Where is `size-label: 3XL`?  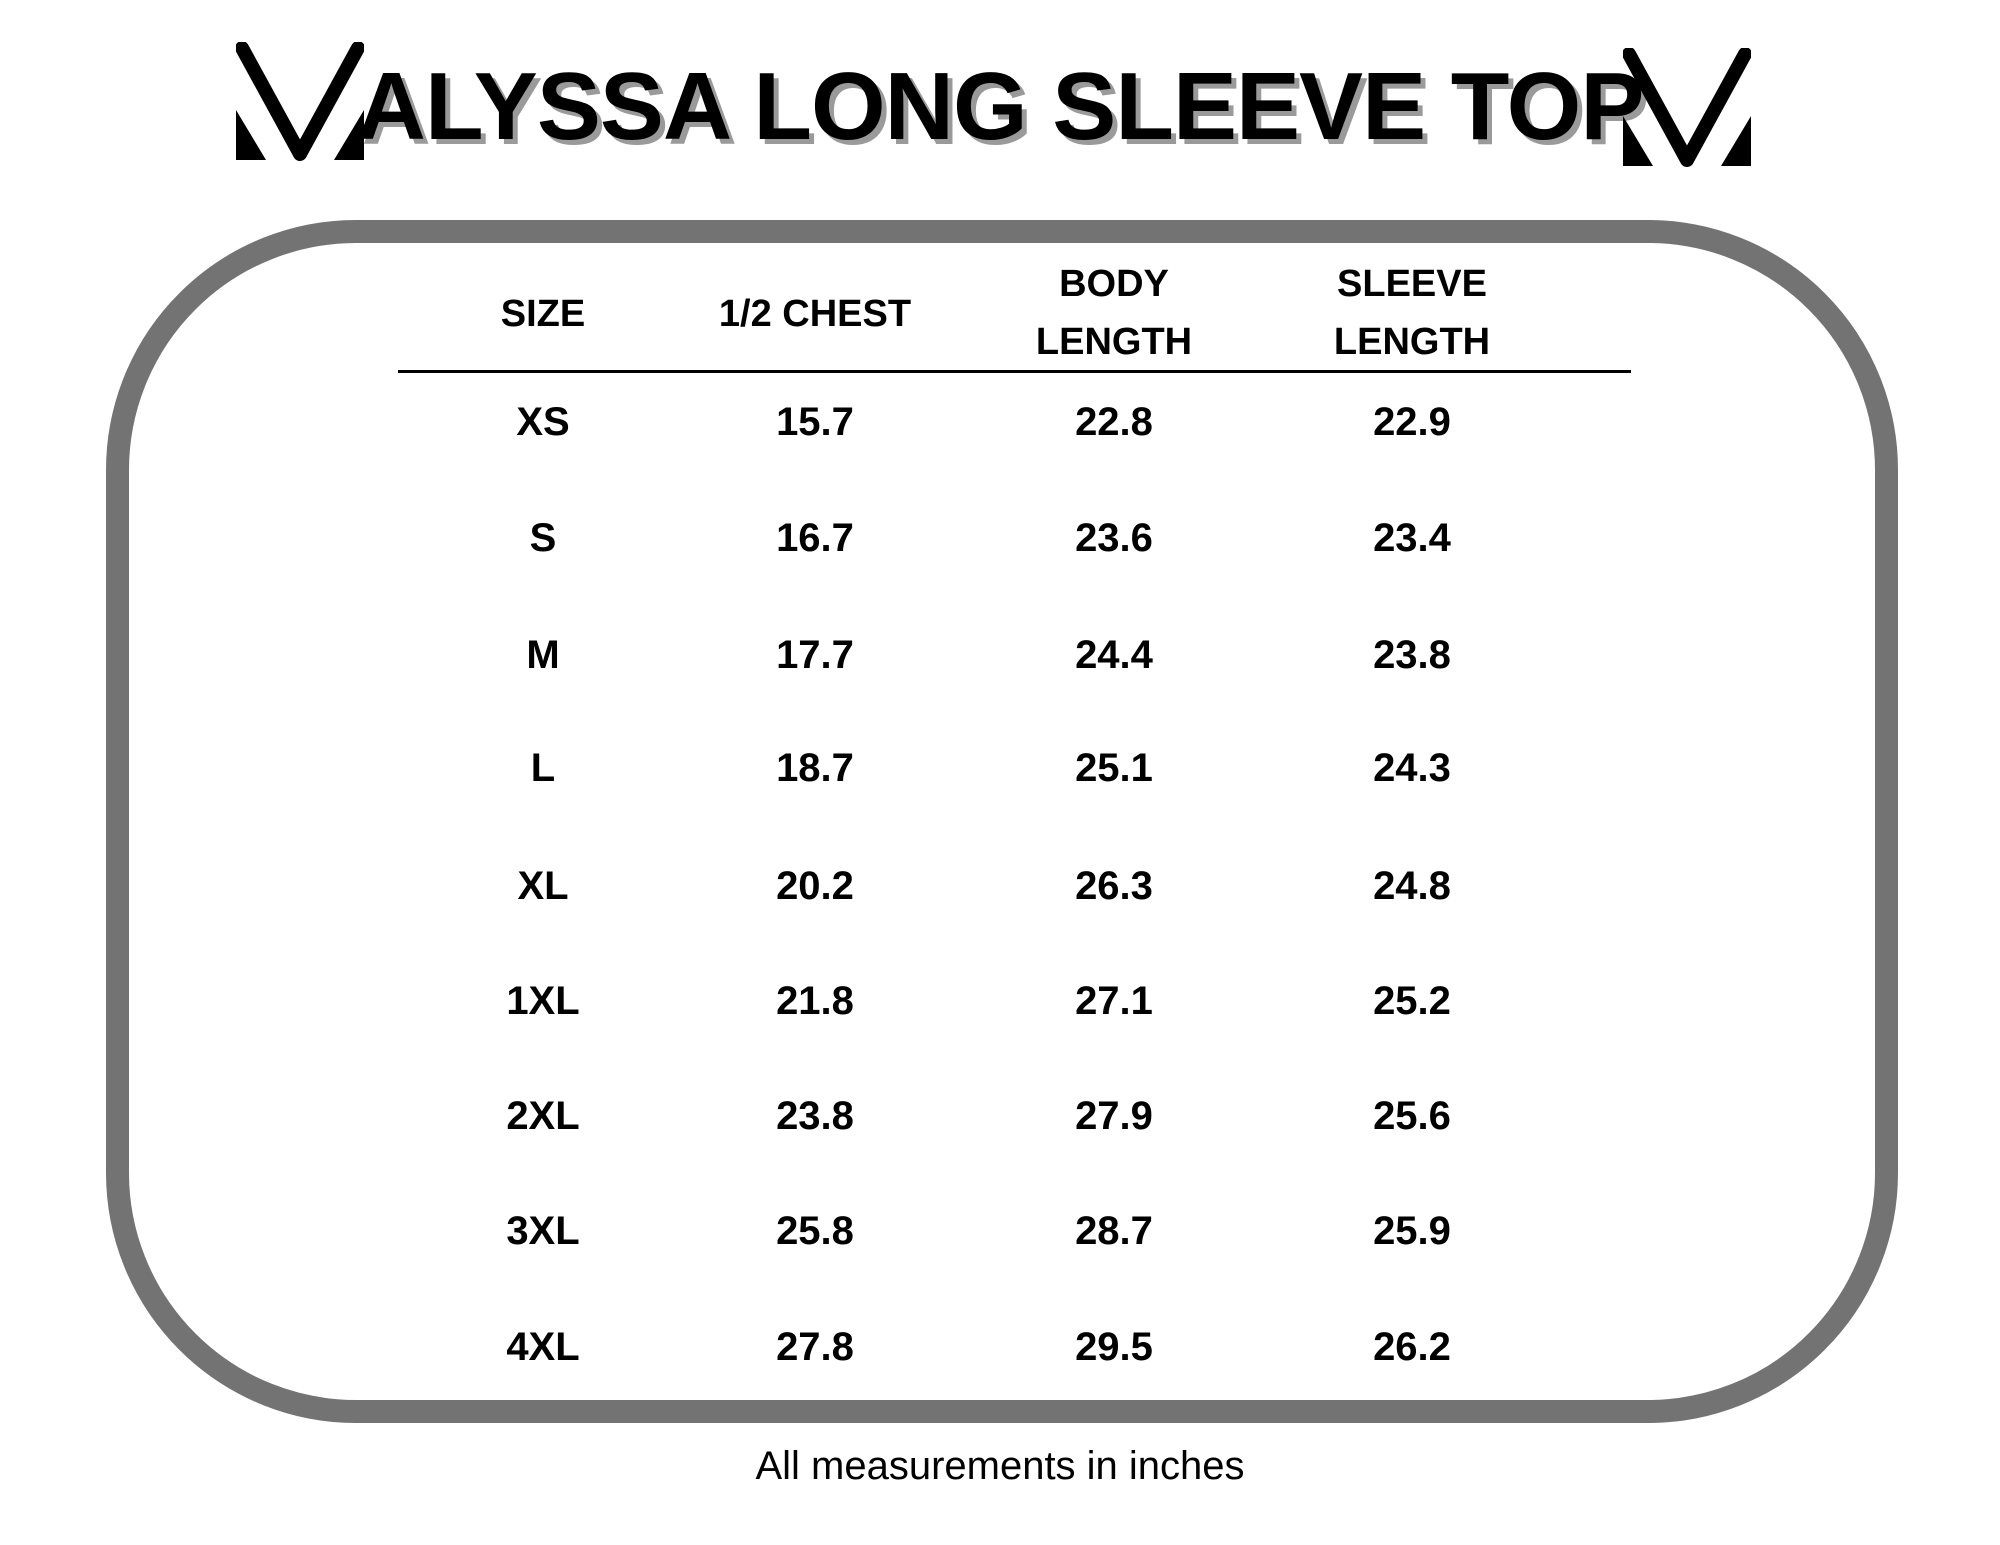 size-label: 3XL is located at coordinates (543, 1231).